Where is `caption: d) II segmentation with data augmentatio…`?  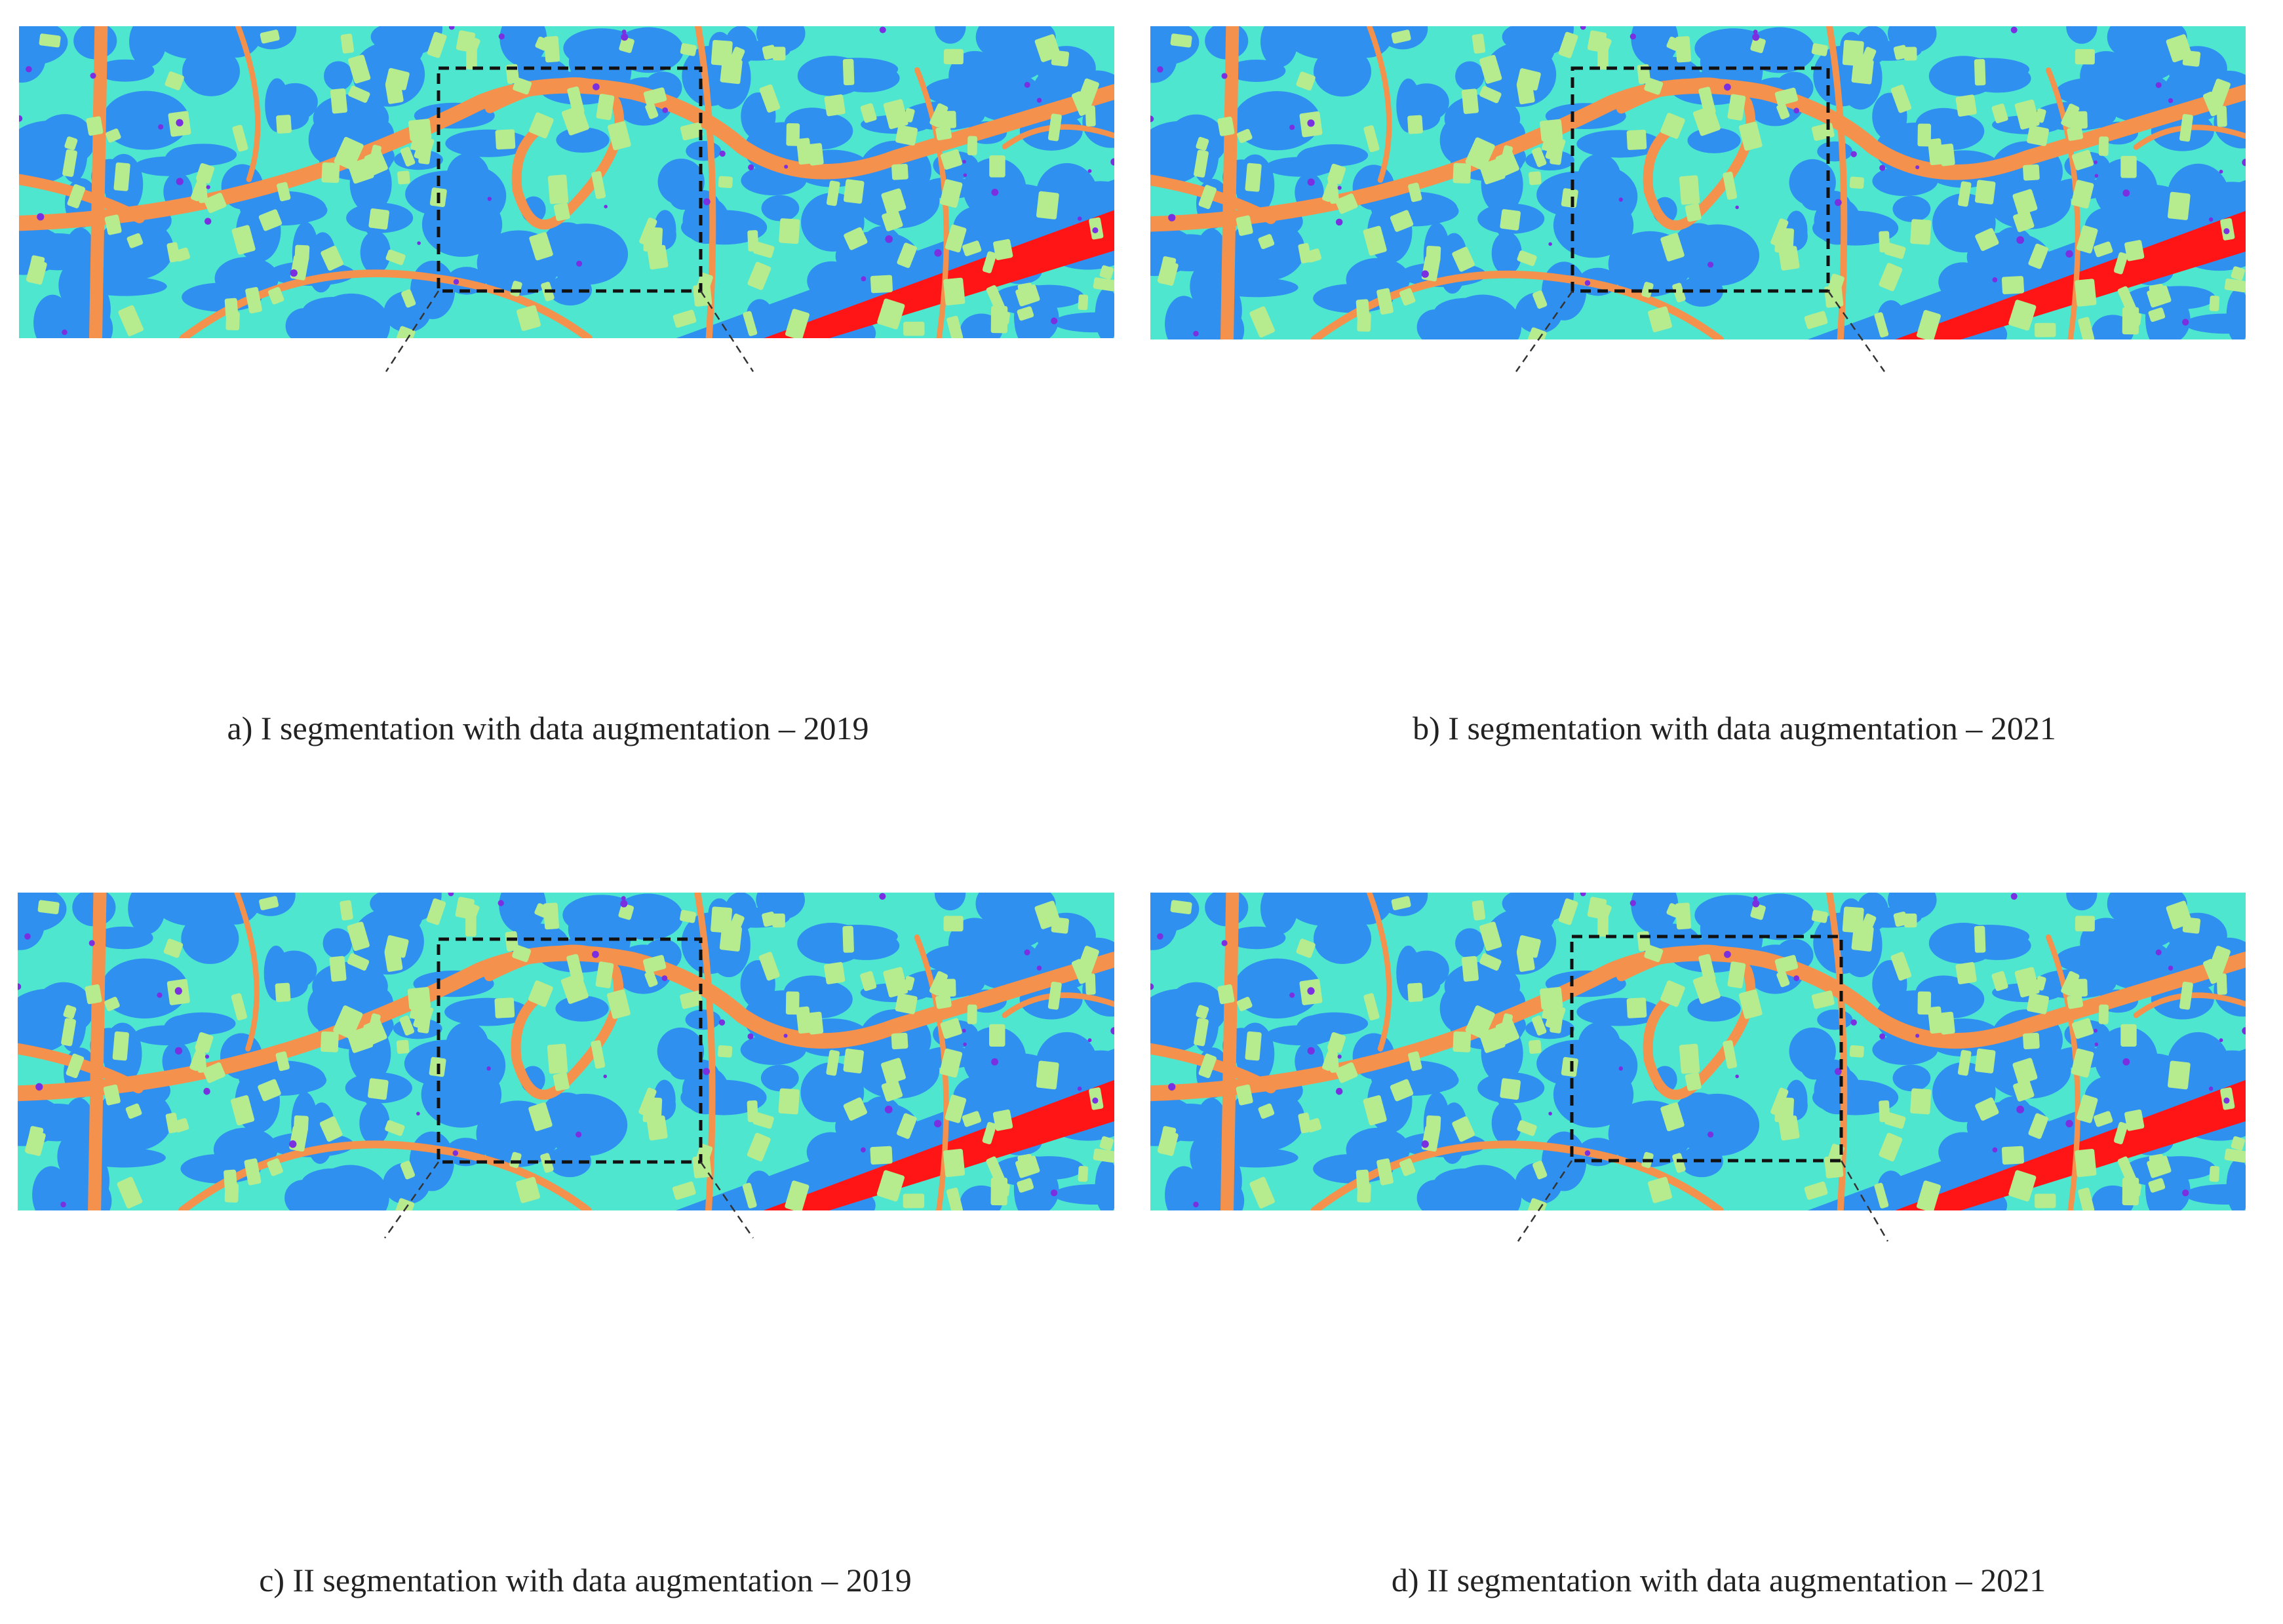 caption: d) II segmentation with data augmentatio… is located at coordinates (1719, 1580).